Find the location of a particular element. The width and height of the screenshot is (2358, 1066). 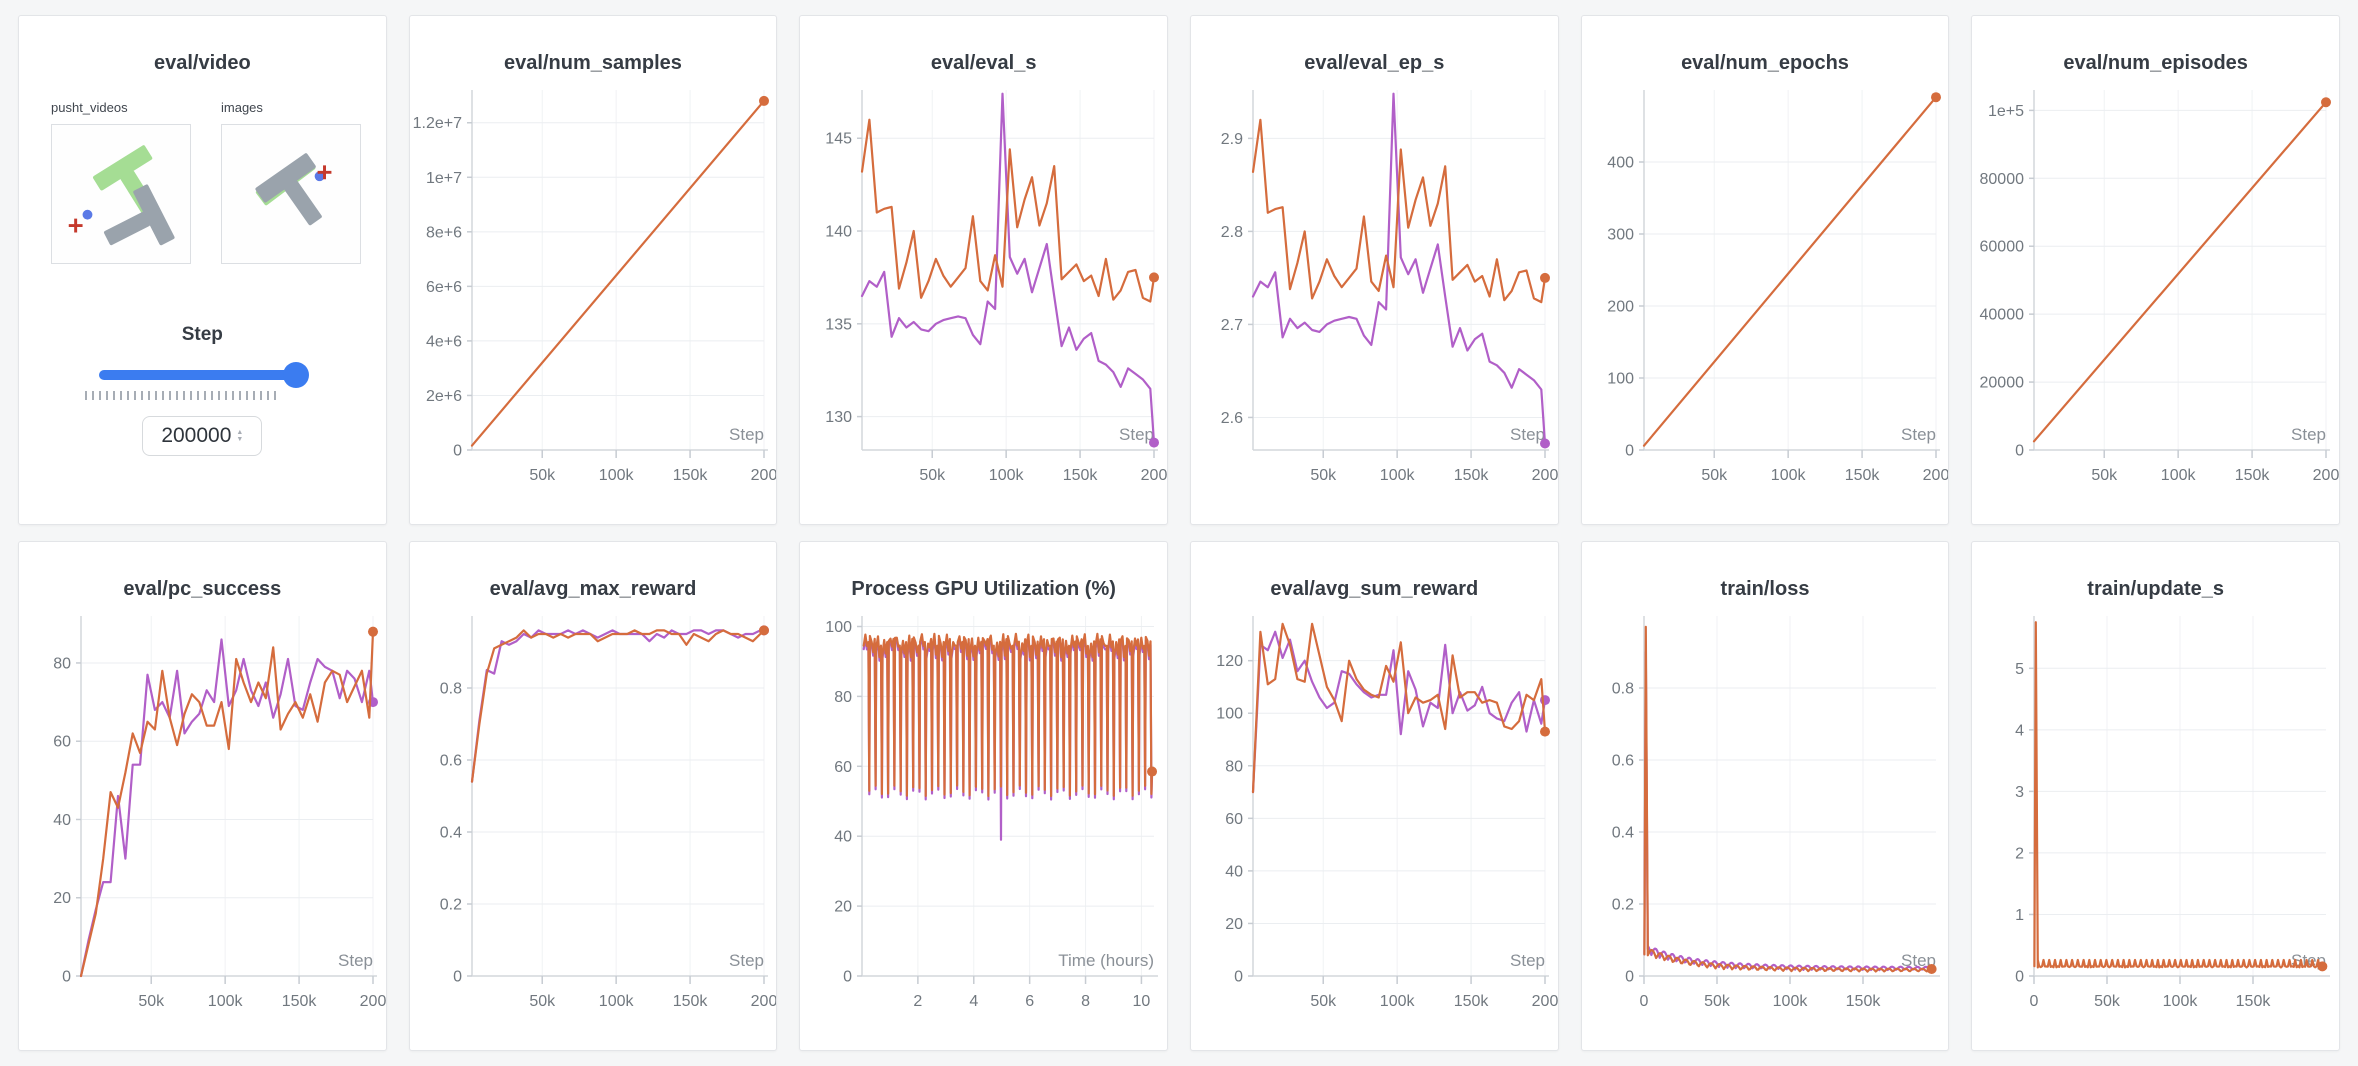

step-value: 200000 is located at coordinates (196, 435).